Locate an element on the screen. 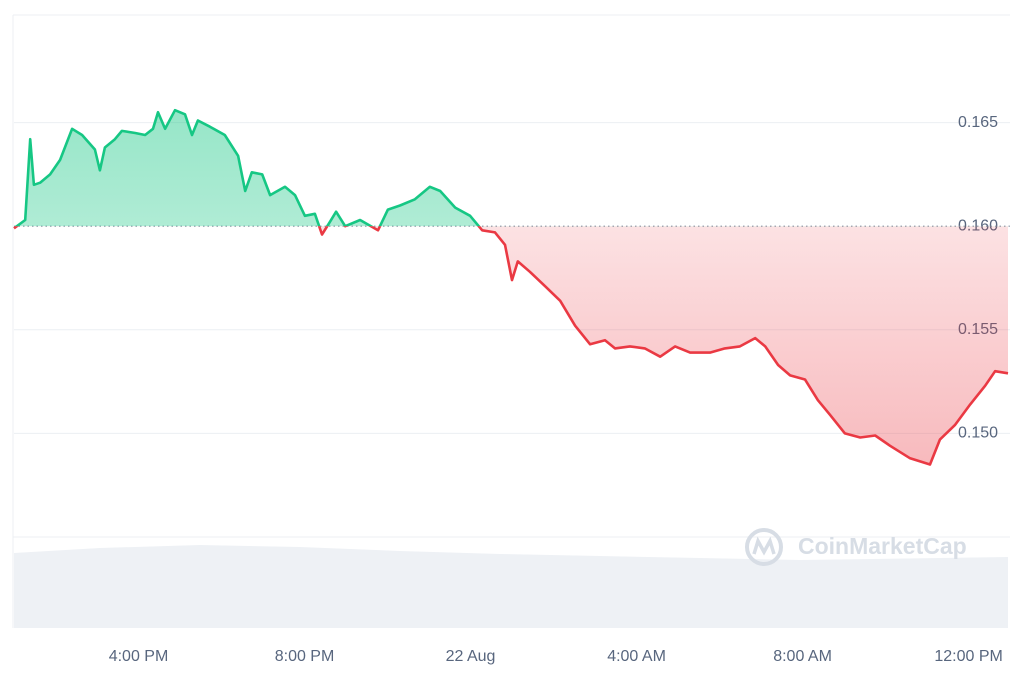 The image size is (1024, 683). y-tick-label: 0.150 is located at coordinates (978, 433).